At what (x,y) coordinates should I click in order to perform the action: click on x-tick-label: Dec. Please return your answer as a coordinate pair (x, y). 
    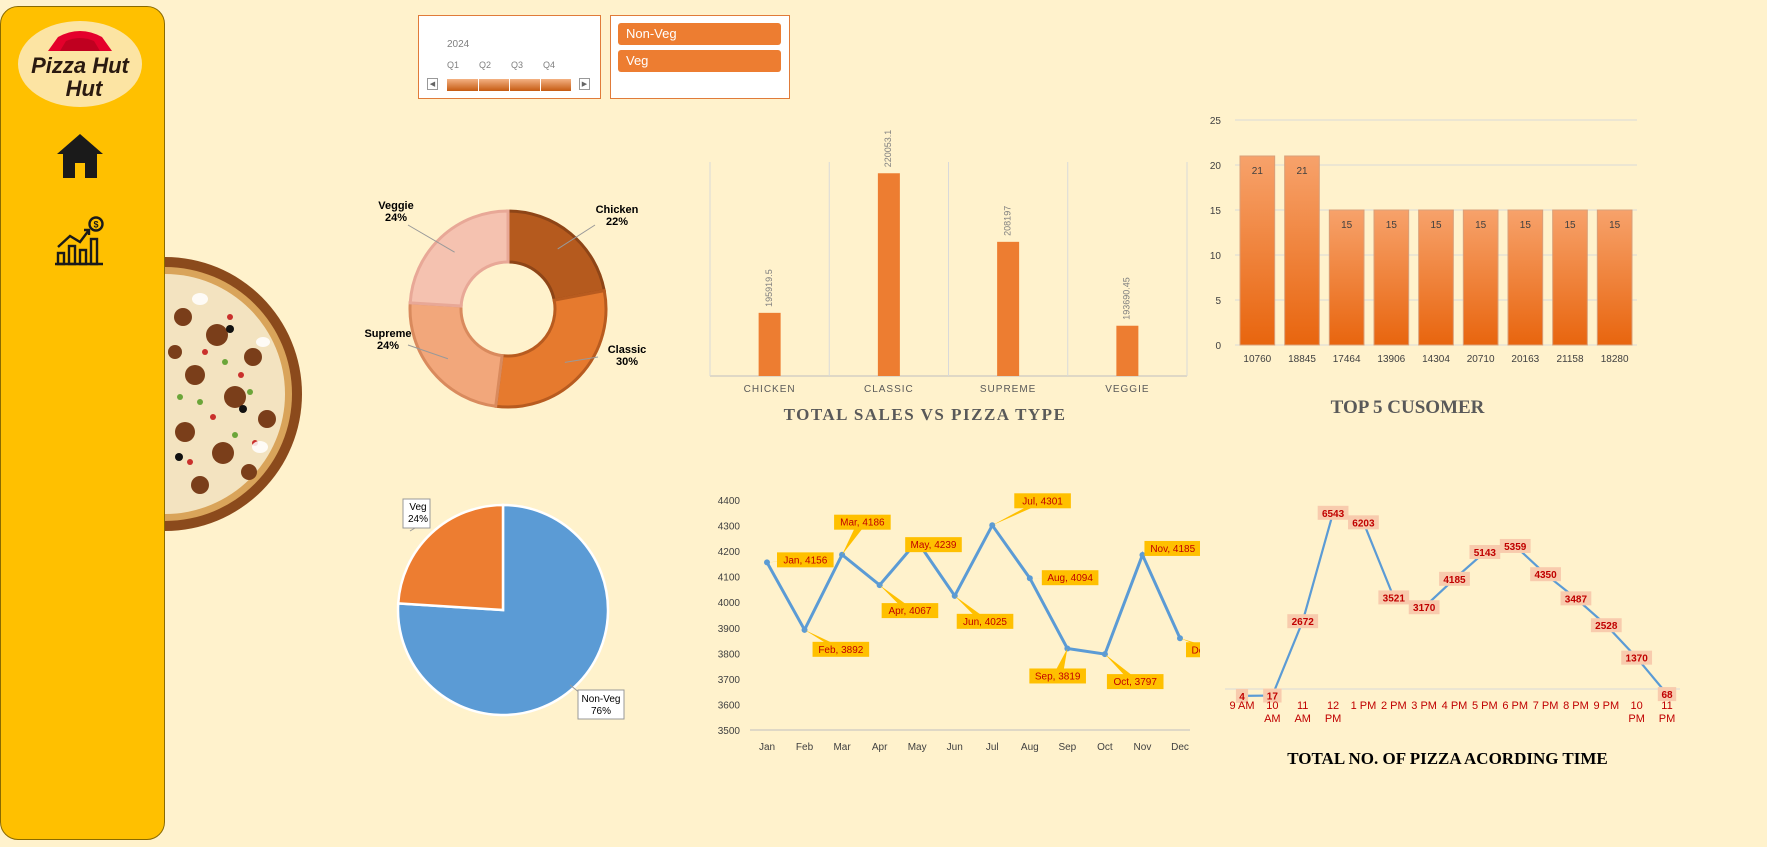
    Looking at the image, I should click on (1180, 747).